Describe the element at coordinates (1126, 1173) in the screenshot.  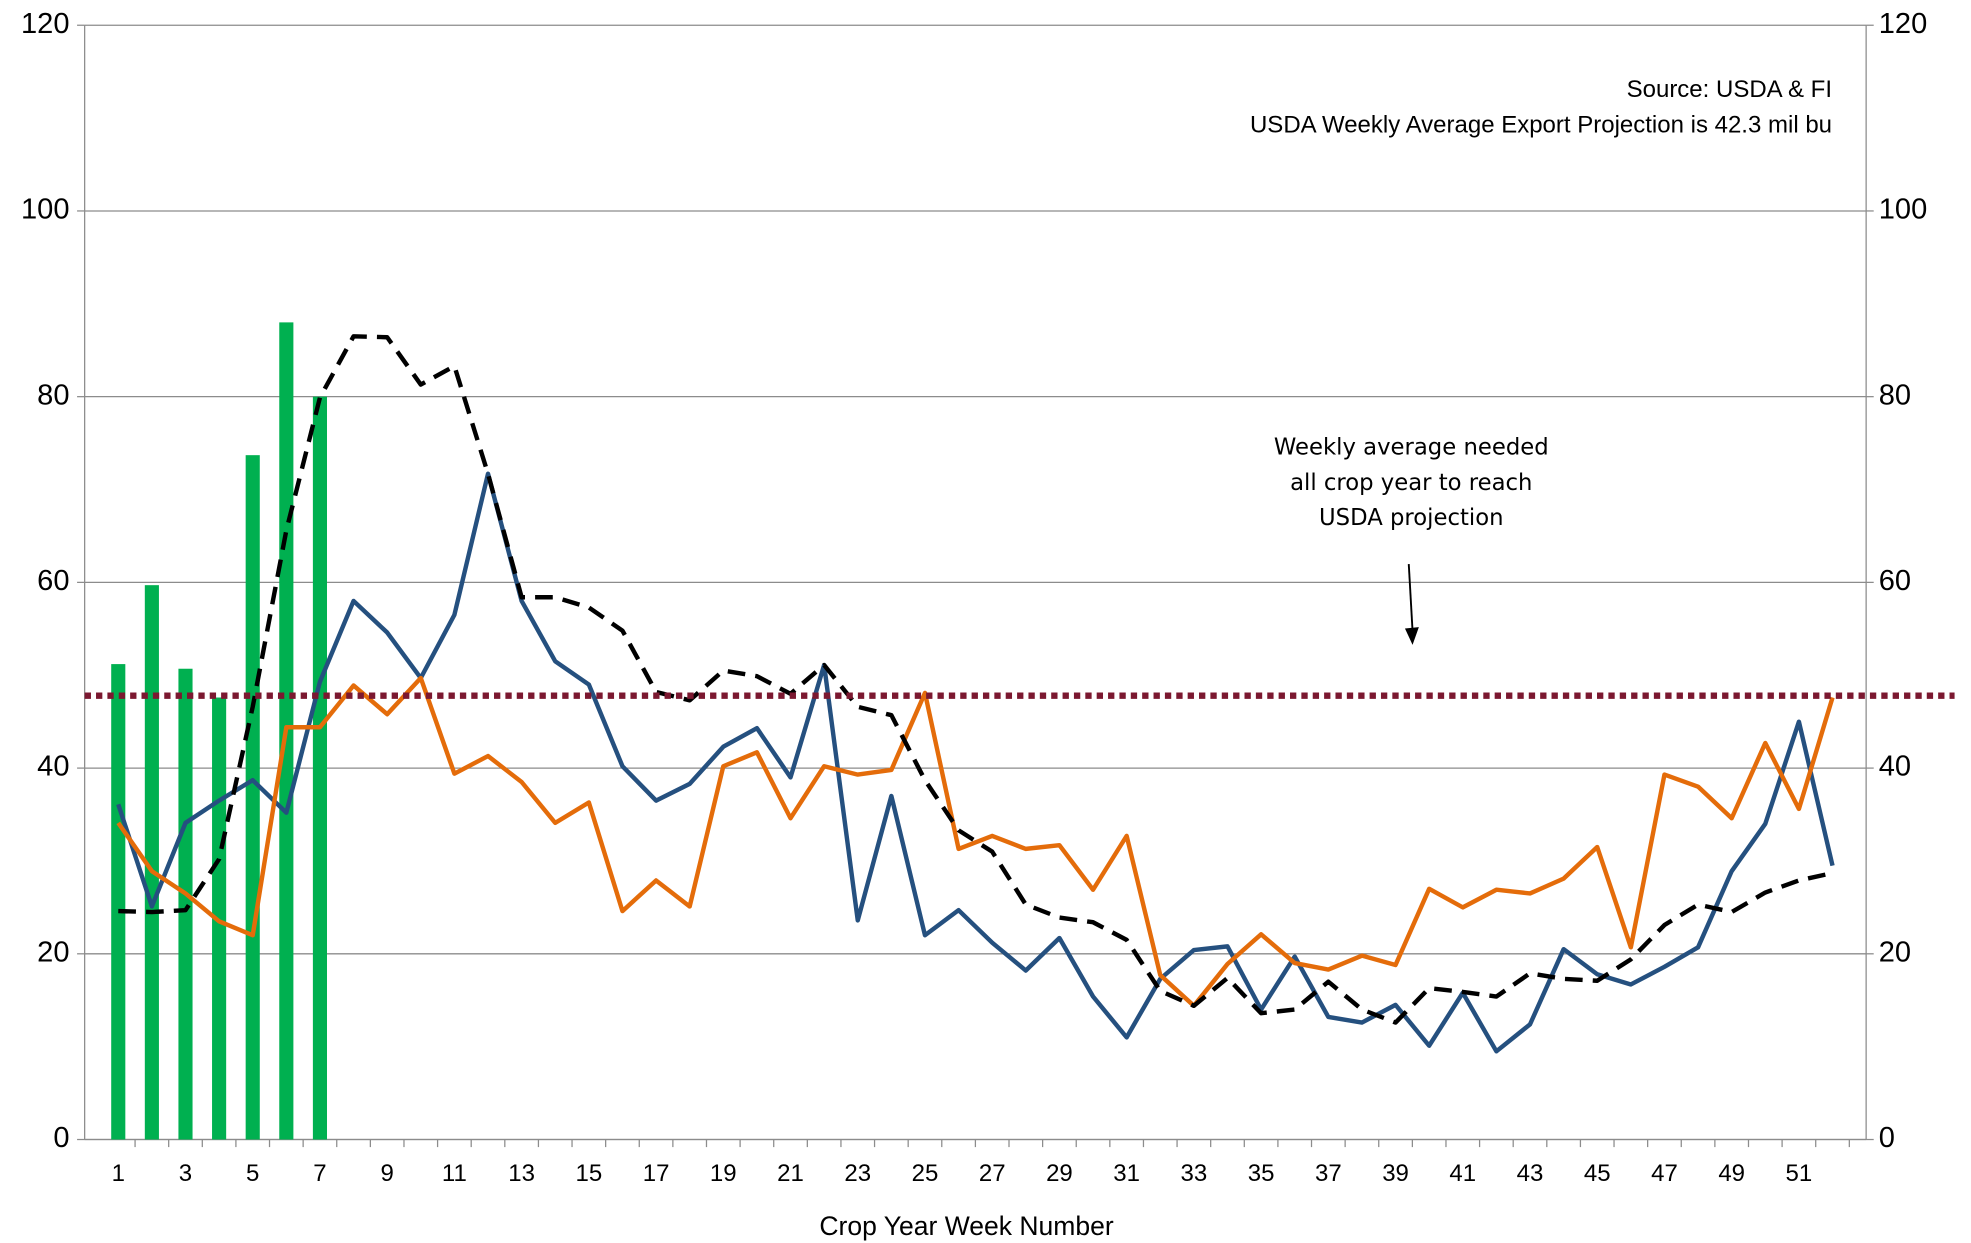
I see `x-tick-label: 31` at that location.